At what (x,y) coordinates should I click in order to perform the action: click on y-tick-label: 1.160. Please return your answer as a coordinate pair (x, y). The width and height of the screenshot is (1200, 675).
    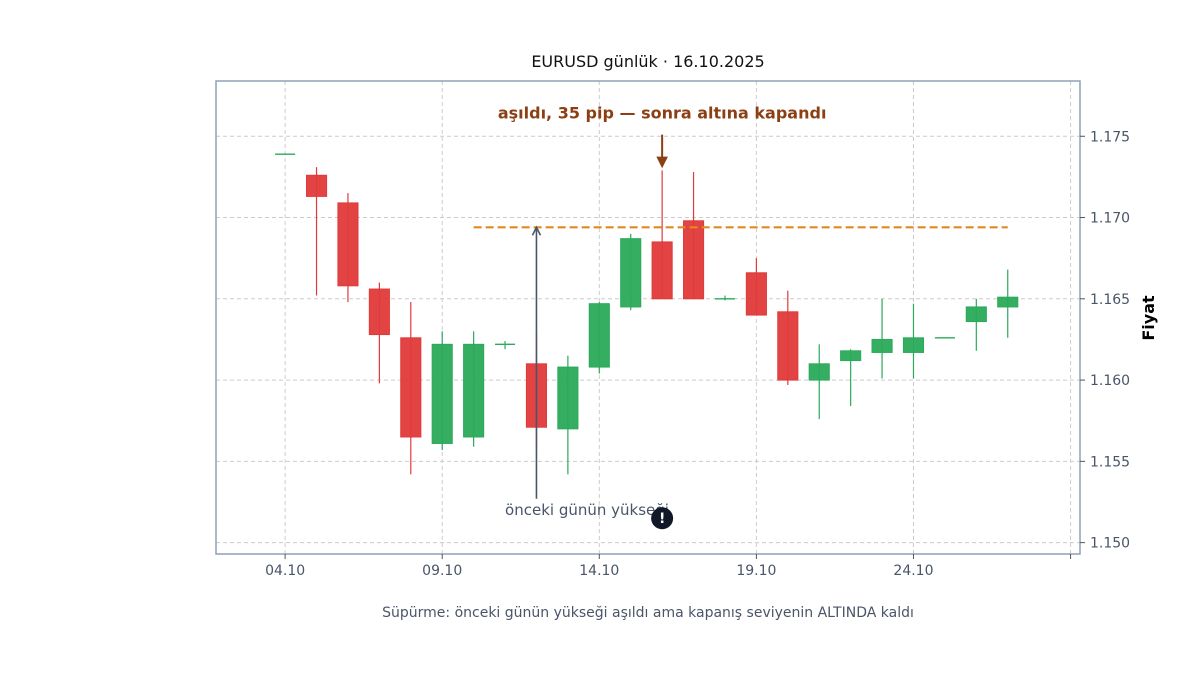
    Looking at the image, I should click on (1110, 381).